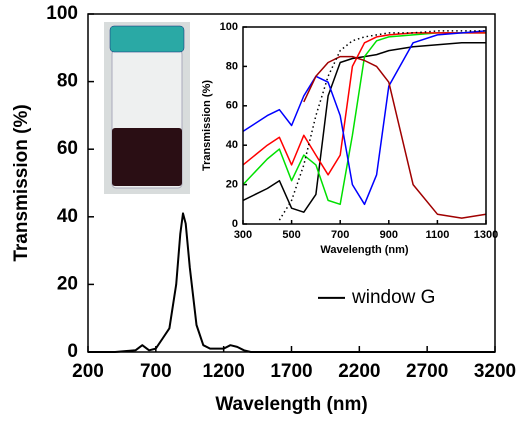 This screenshot has height=422, width=520. What do you see at coordinates (291, 371) in the screenshot?
I see `x-tick-label: 1700` at bounding box center [291, 371].